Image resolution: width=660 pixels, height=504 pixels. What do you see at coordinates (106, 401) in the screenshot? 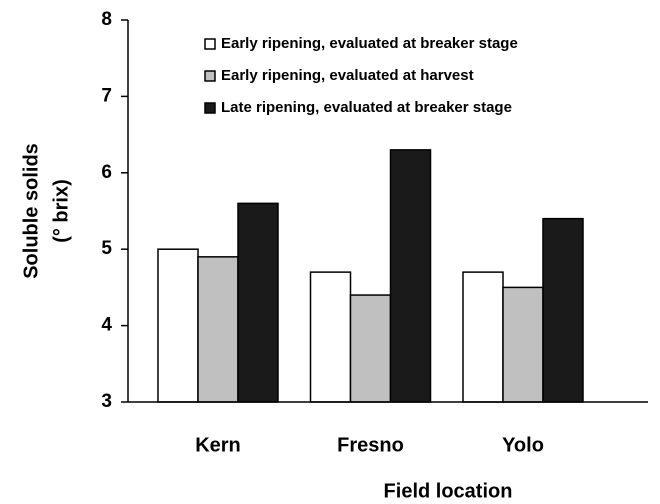
I see `y-tick-label: 3` at bounding box center [106, 401].